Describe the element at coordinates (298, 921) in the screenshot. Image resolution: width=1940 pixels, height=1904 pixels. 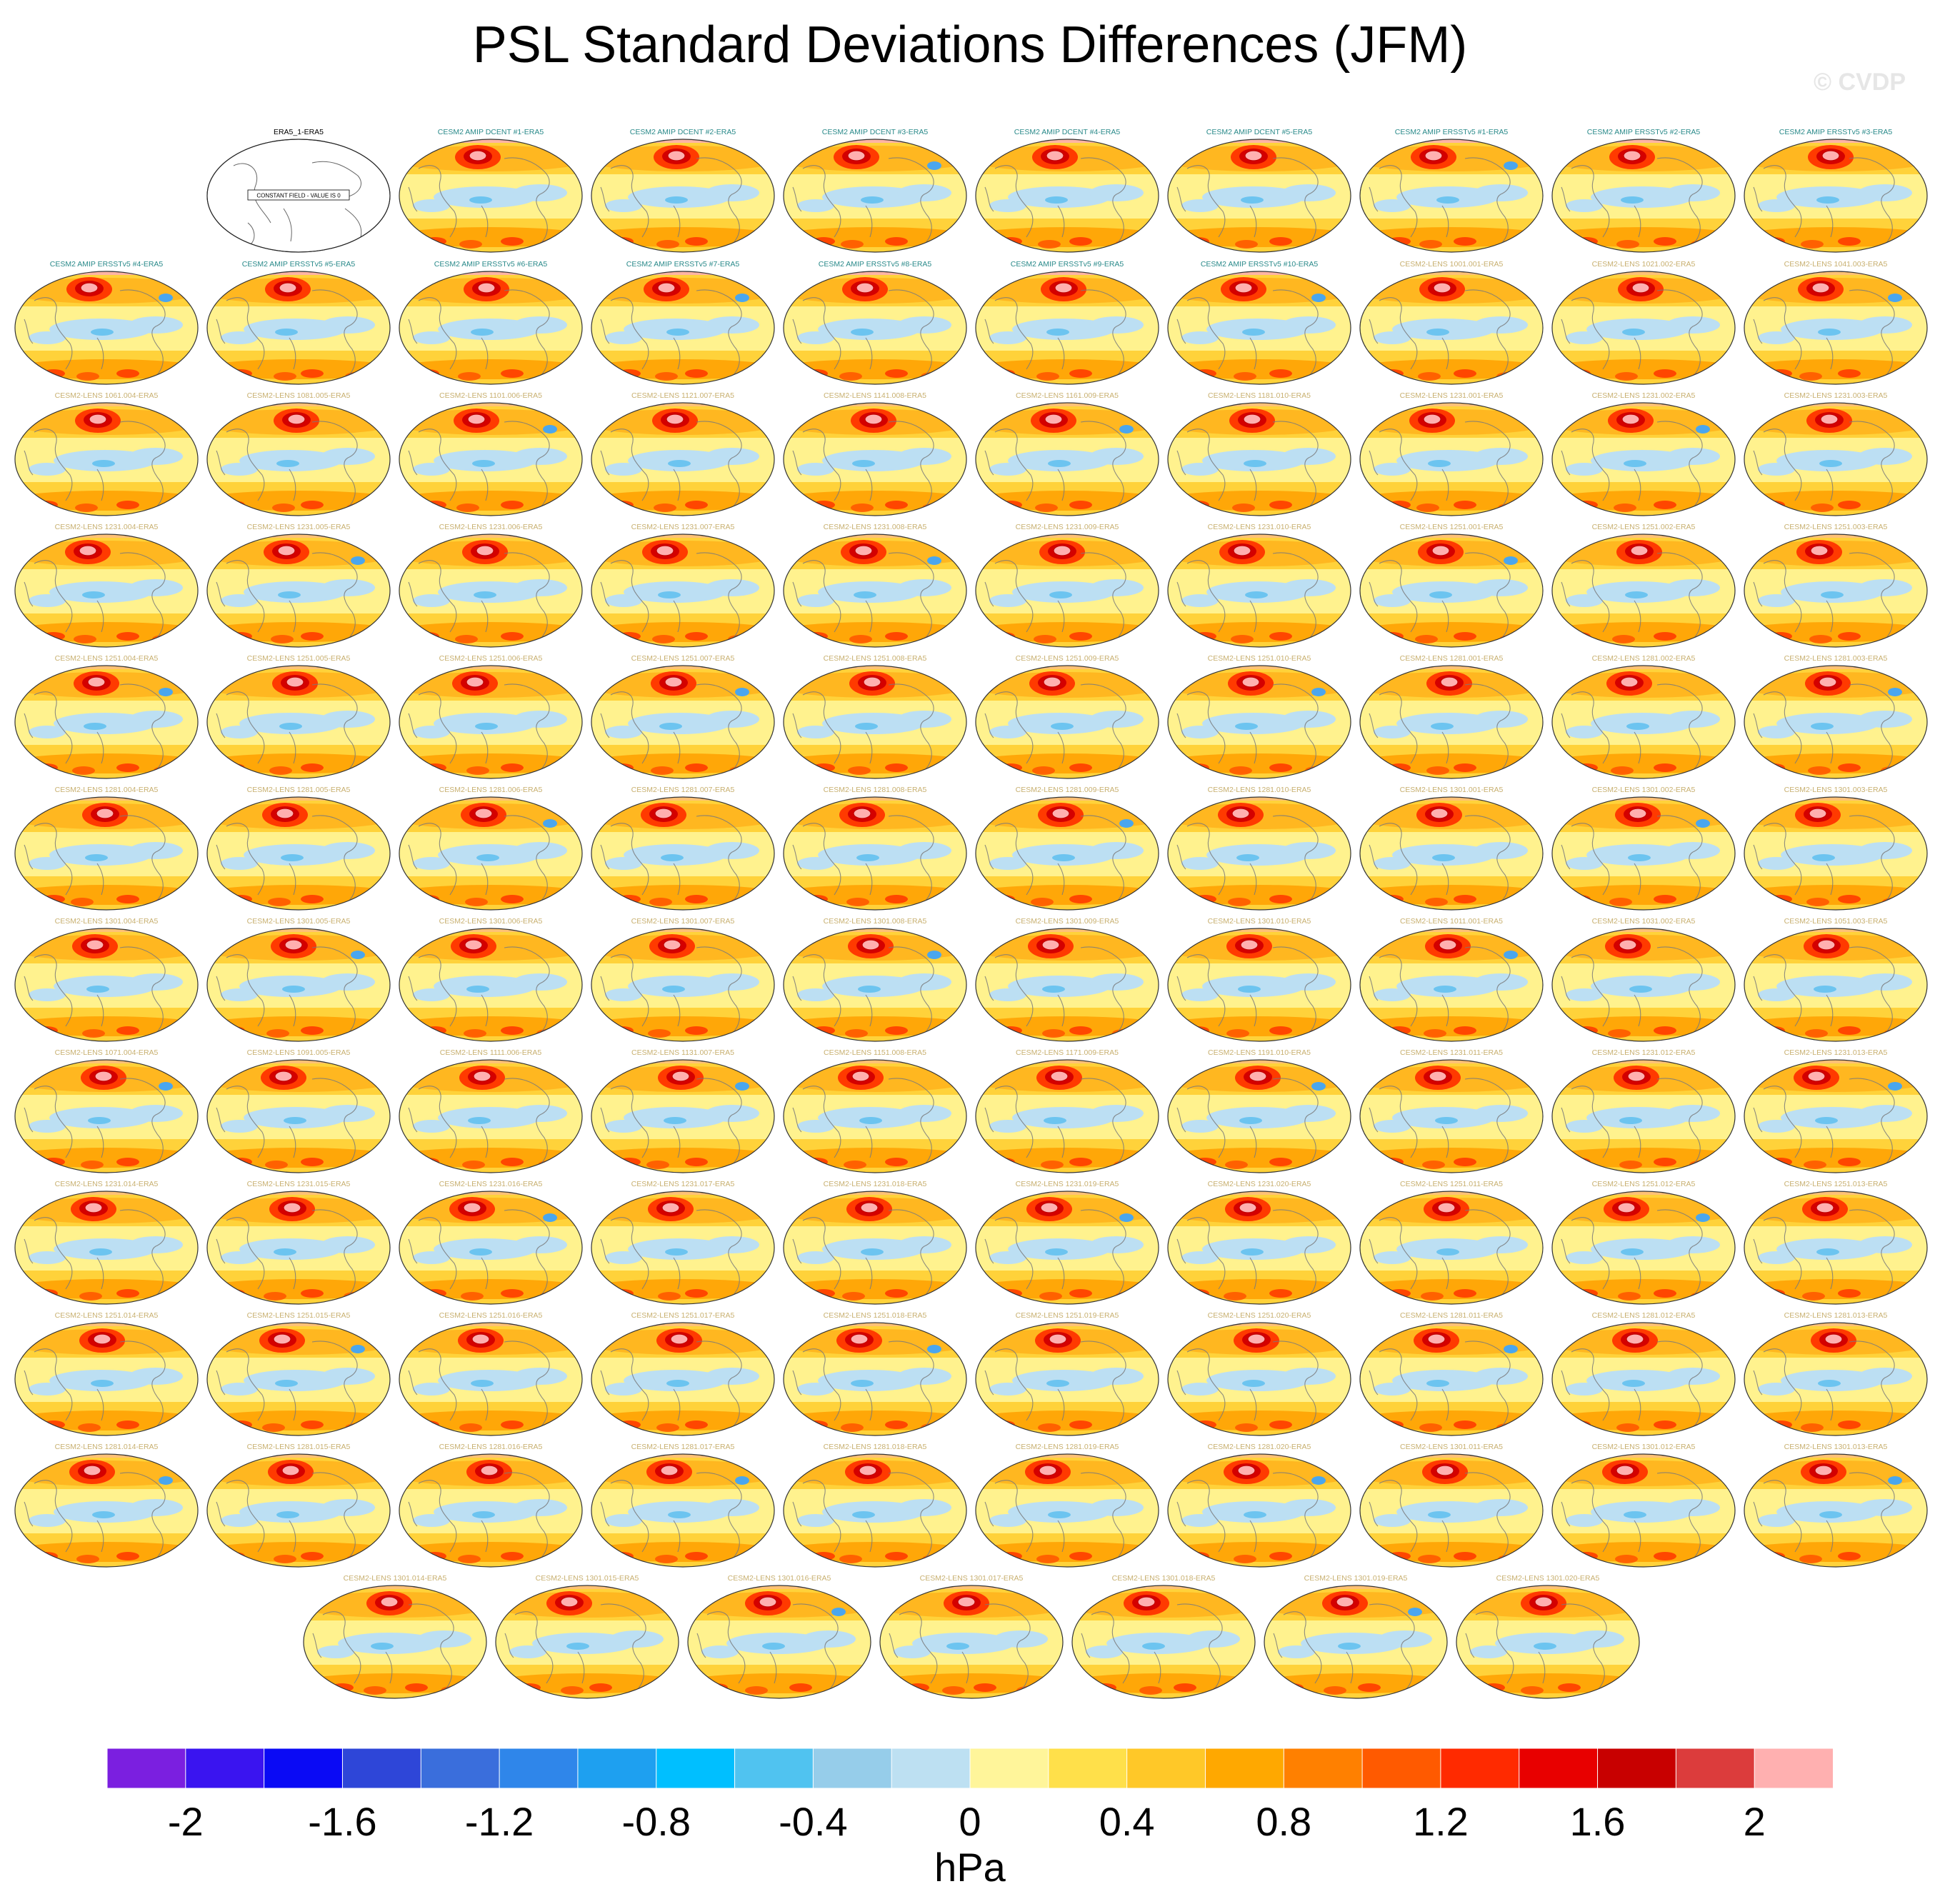
I see `panel-title: CESM2-LENS 1301.005-ERA5` at that location.